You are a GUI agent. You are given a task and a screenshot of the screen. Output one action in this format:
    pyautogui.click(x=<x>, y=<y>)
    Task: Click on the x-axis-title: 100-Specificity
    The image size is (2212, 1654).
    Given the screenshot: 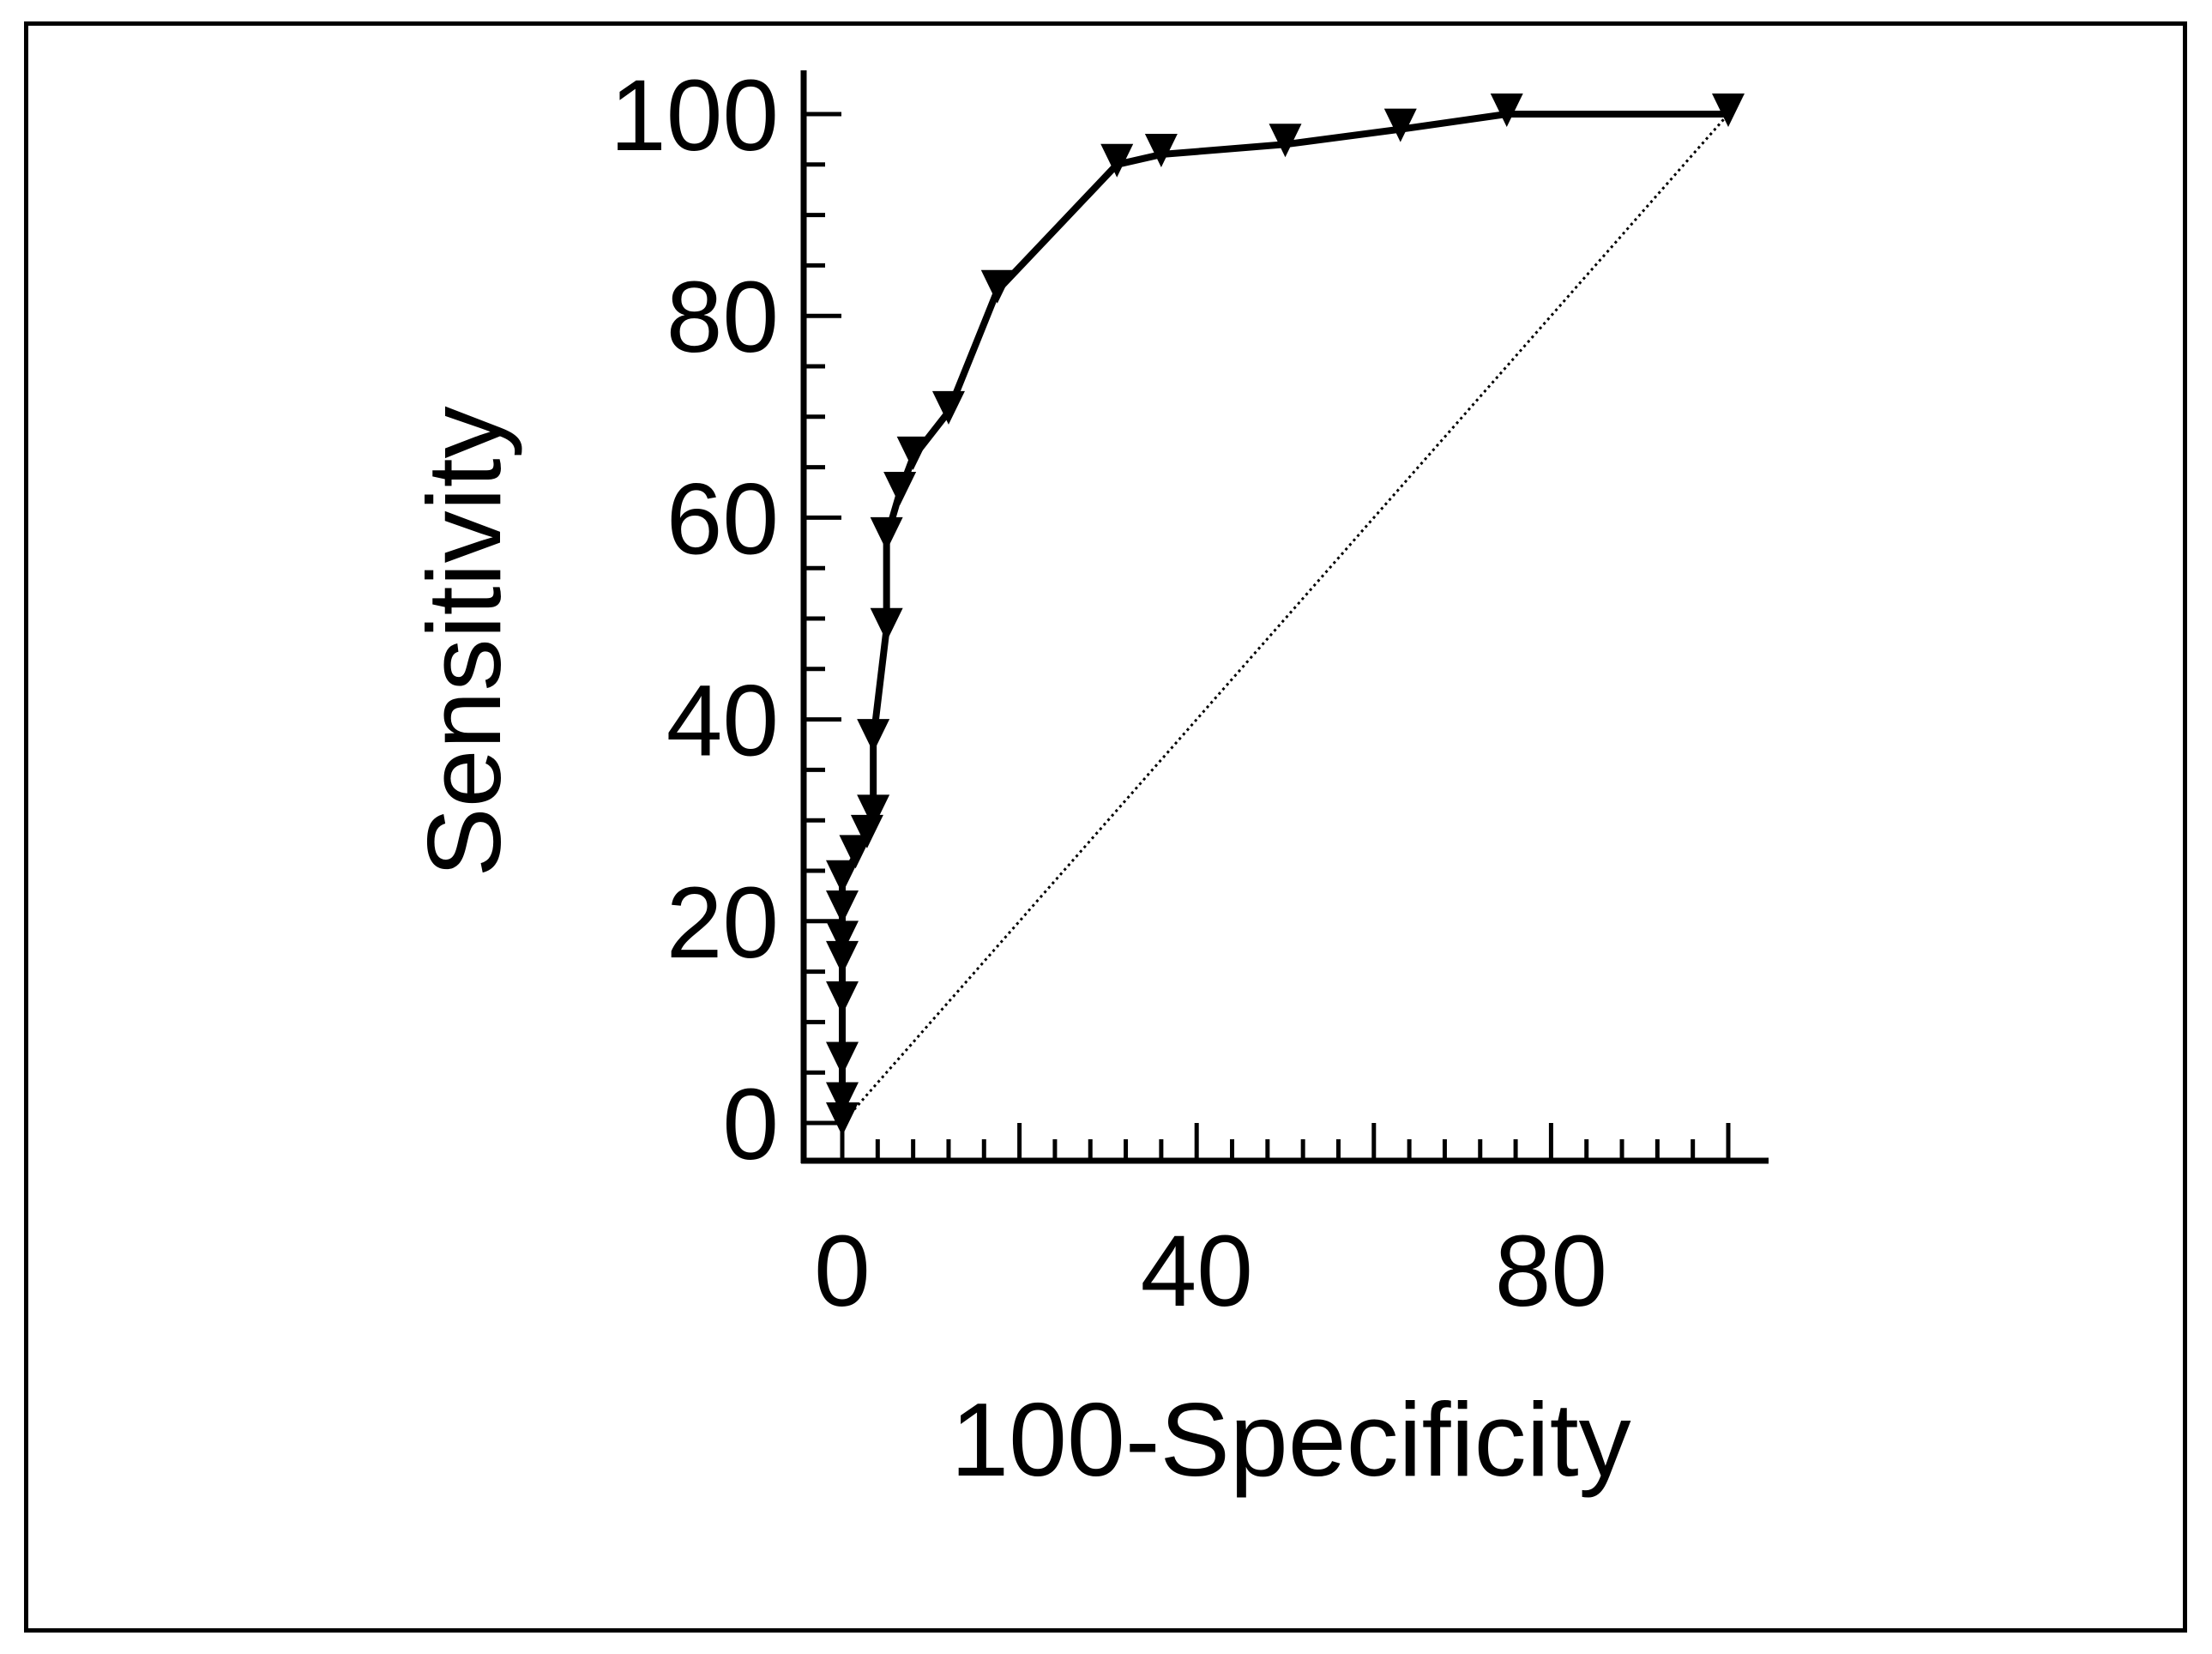 What is the action you would take?
    pyautogui.click(x=1290, y=1439)
    